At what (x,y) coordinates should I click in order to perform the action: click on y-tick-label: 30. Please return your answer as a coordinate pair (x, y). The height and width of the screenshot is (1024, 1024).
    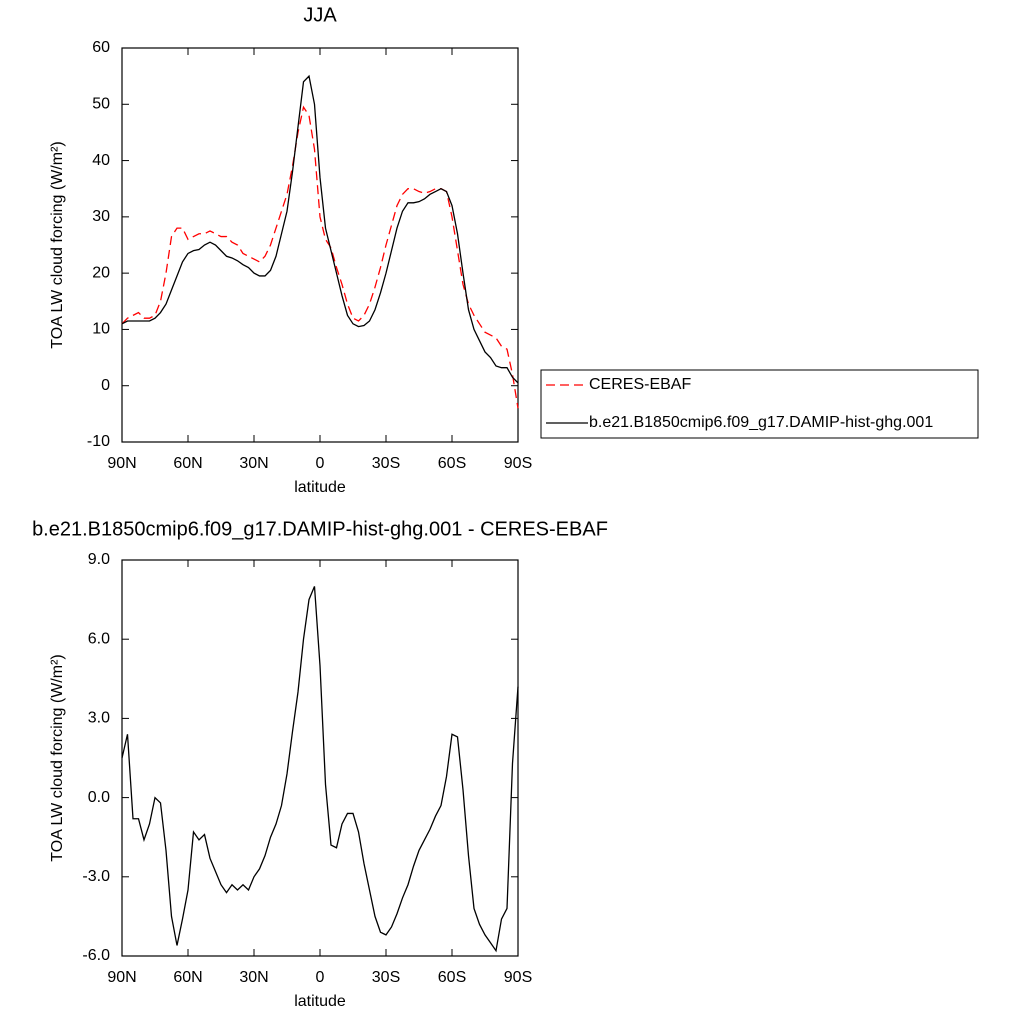
    Looking at the image, I should click on (101, 216).